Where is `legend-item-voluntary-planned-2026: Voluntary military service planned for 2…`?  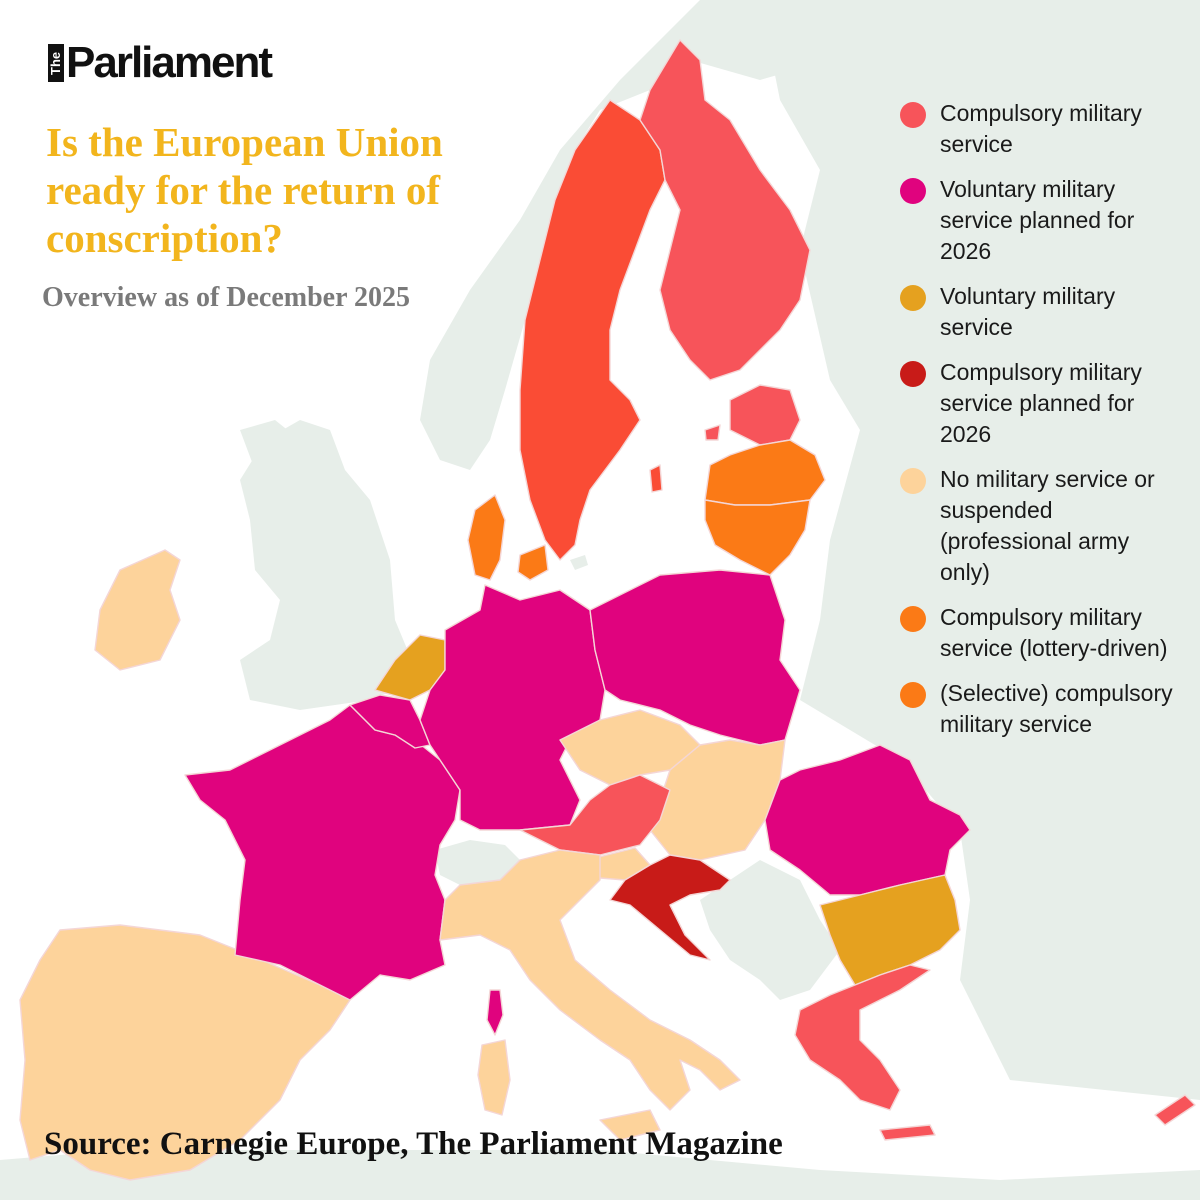
legend-item-voluntary-planned-2026: Voluntary military service planned for 2… is located at coordinates (1040, 220).